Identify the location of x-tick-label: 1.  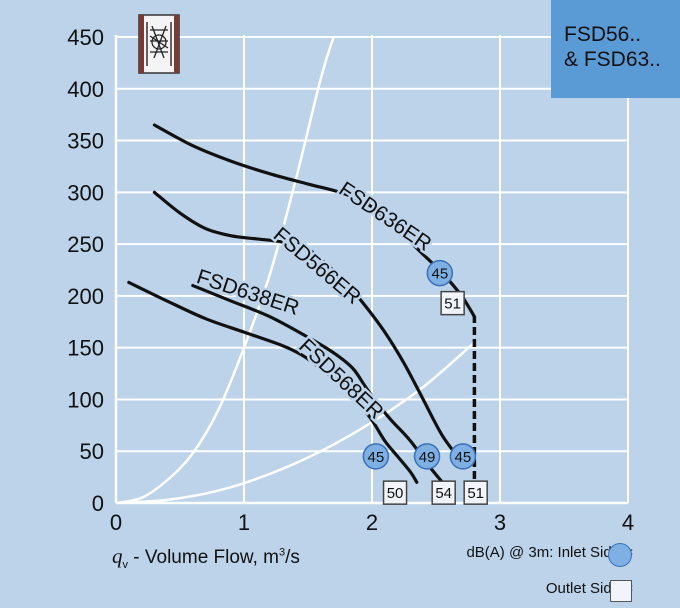
(244, 522).